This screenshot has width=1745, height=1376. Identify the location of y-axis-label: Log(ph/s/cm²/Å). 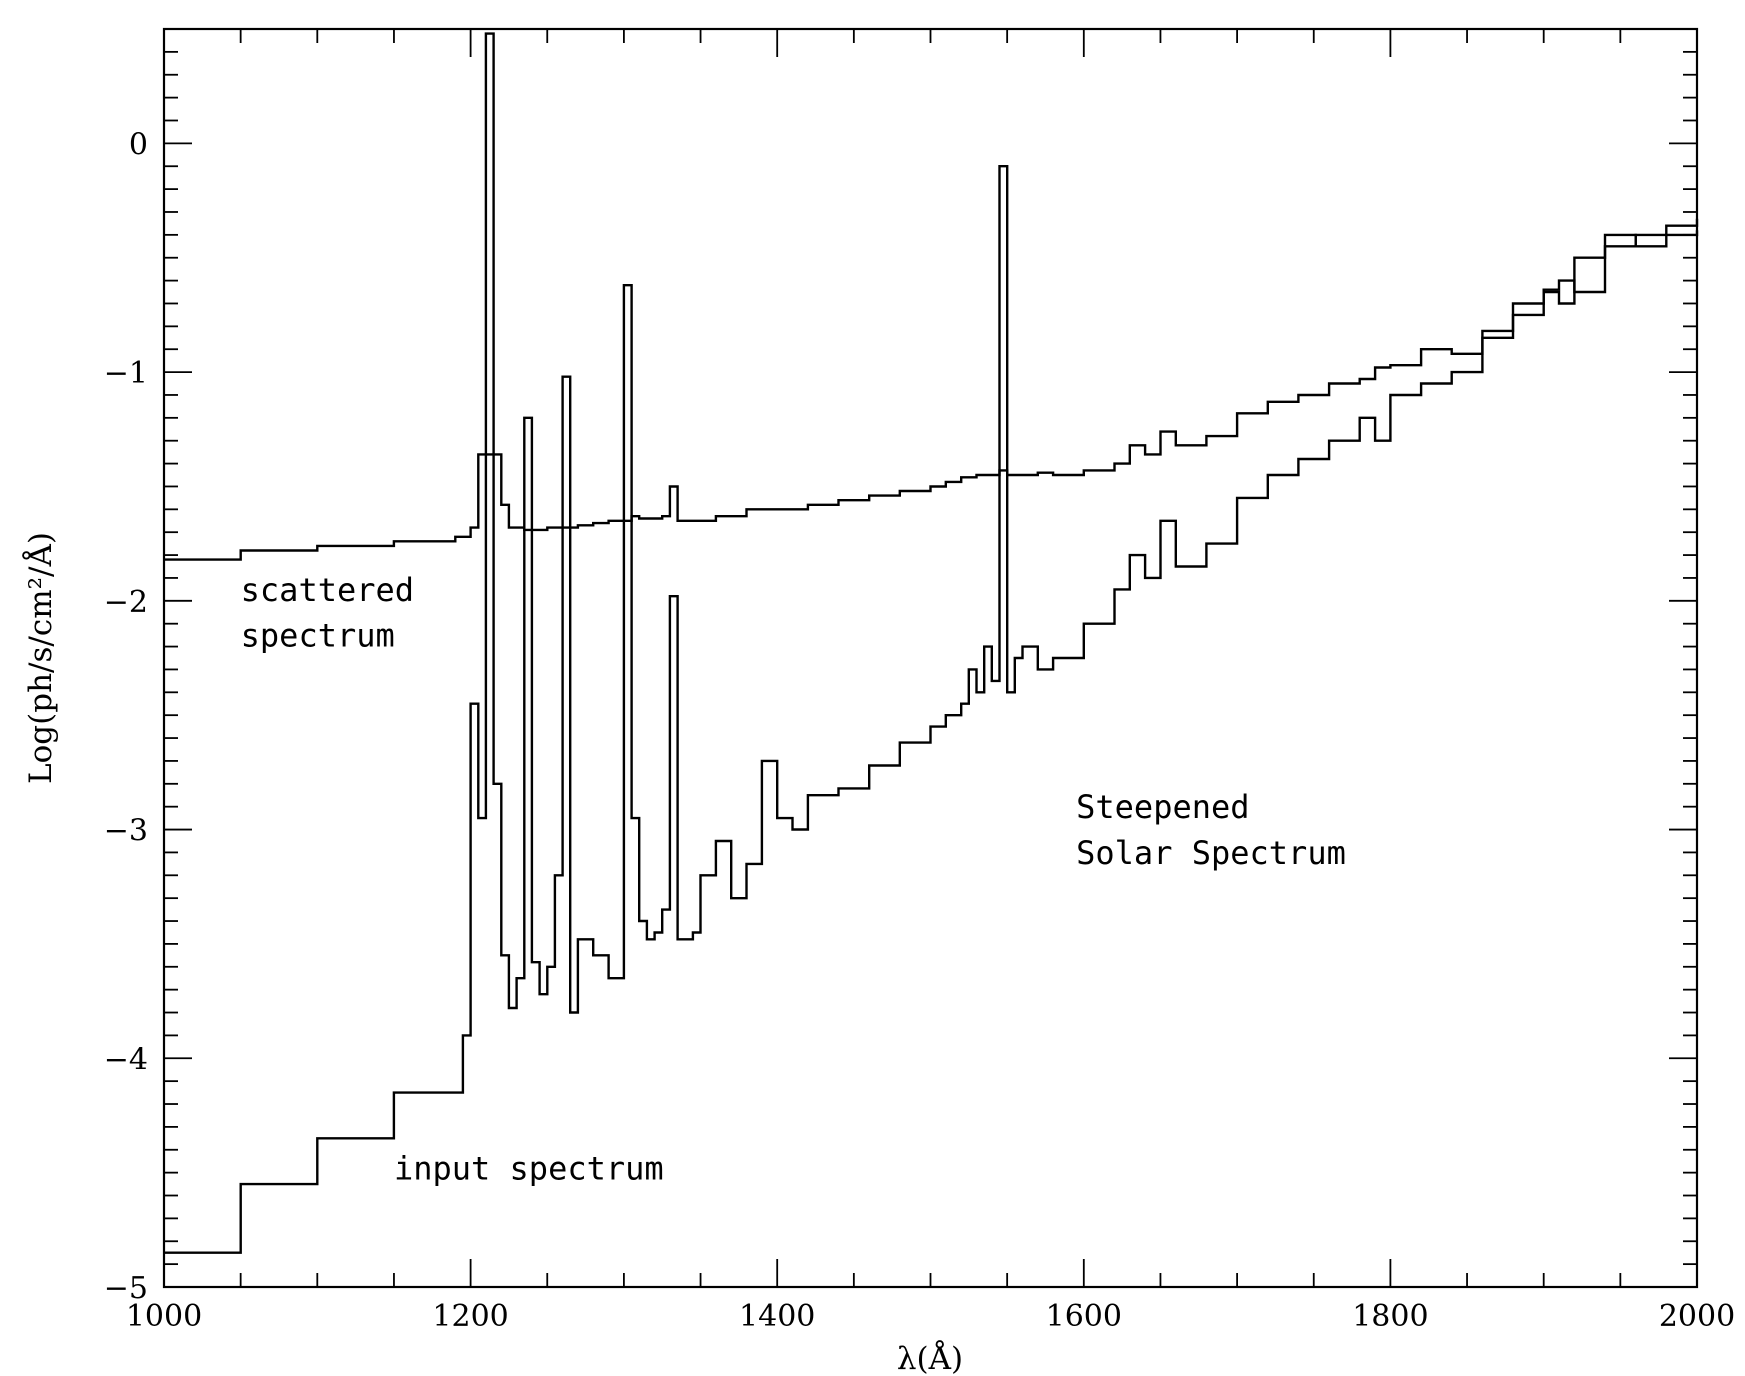
(40, 658).